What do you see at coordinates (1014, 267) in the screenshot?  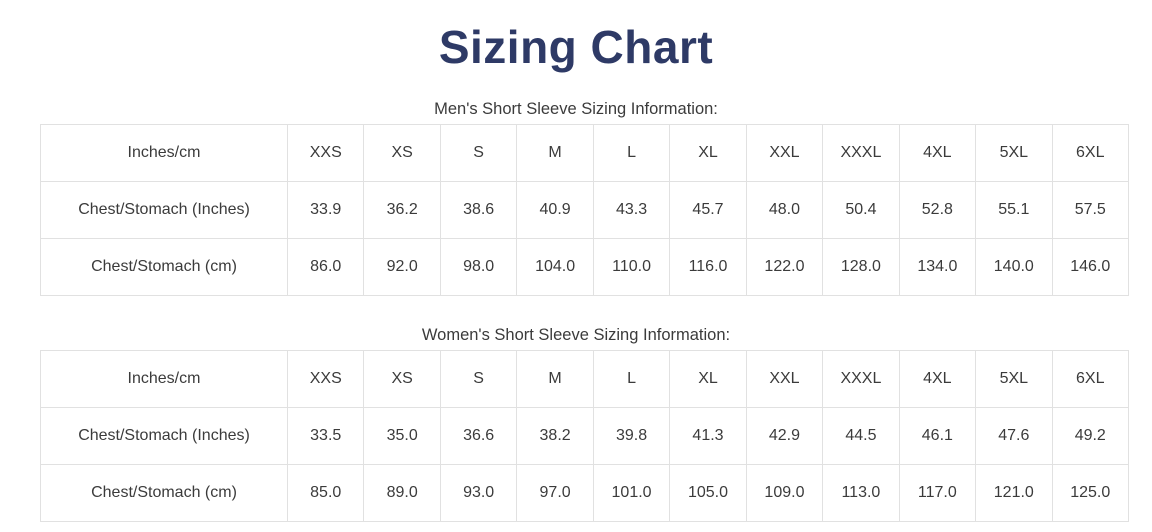 I see `measurement-cell: 140.0` at bounding box center [1014, 267].